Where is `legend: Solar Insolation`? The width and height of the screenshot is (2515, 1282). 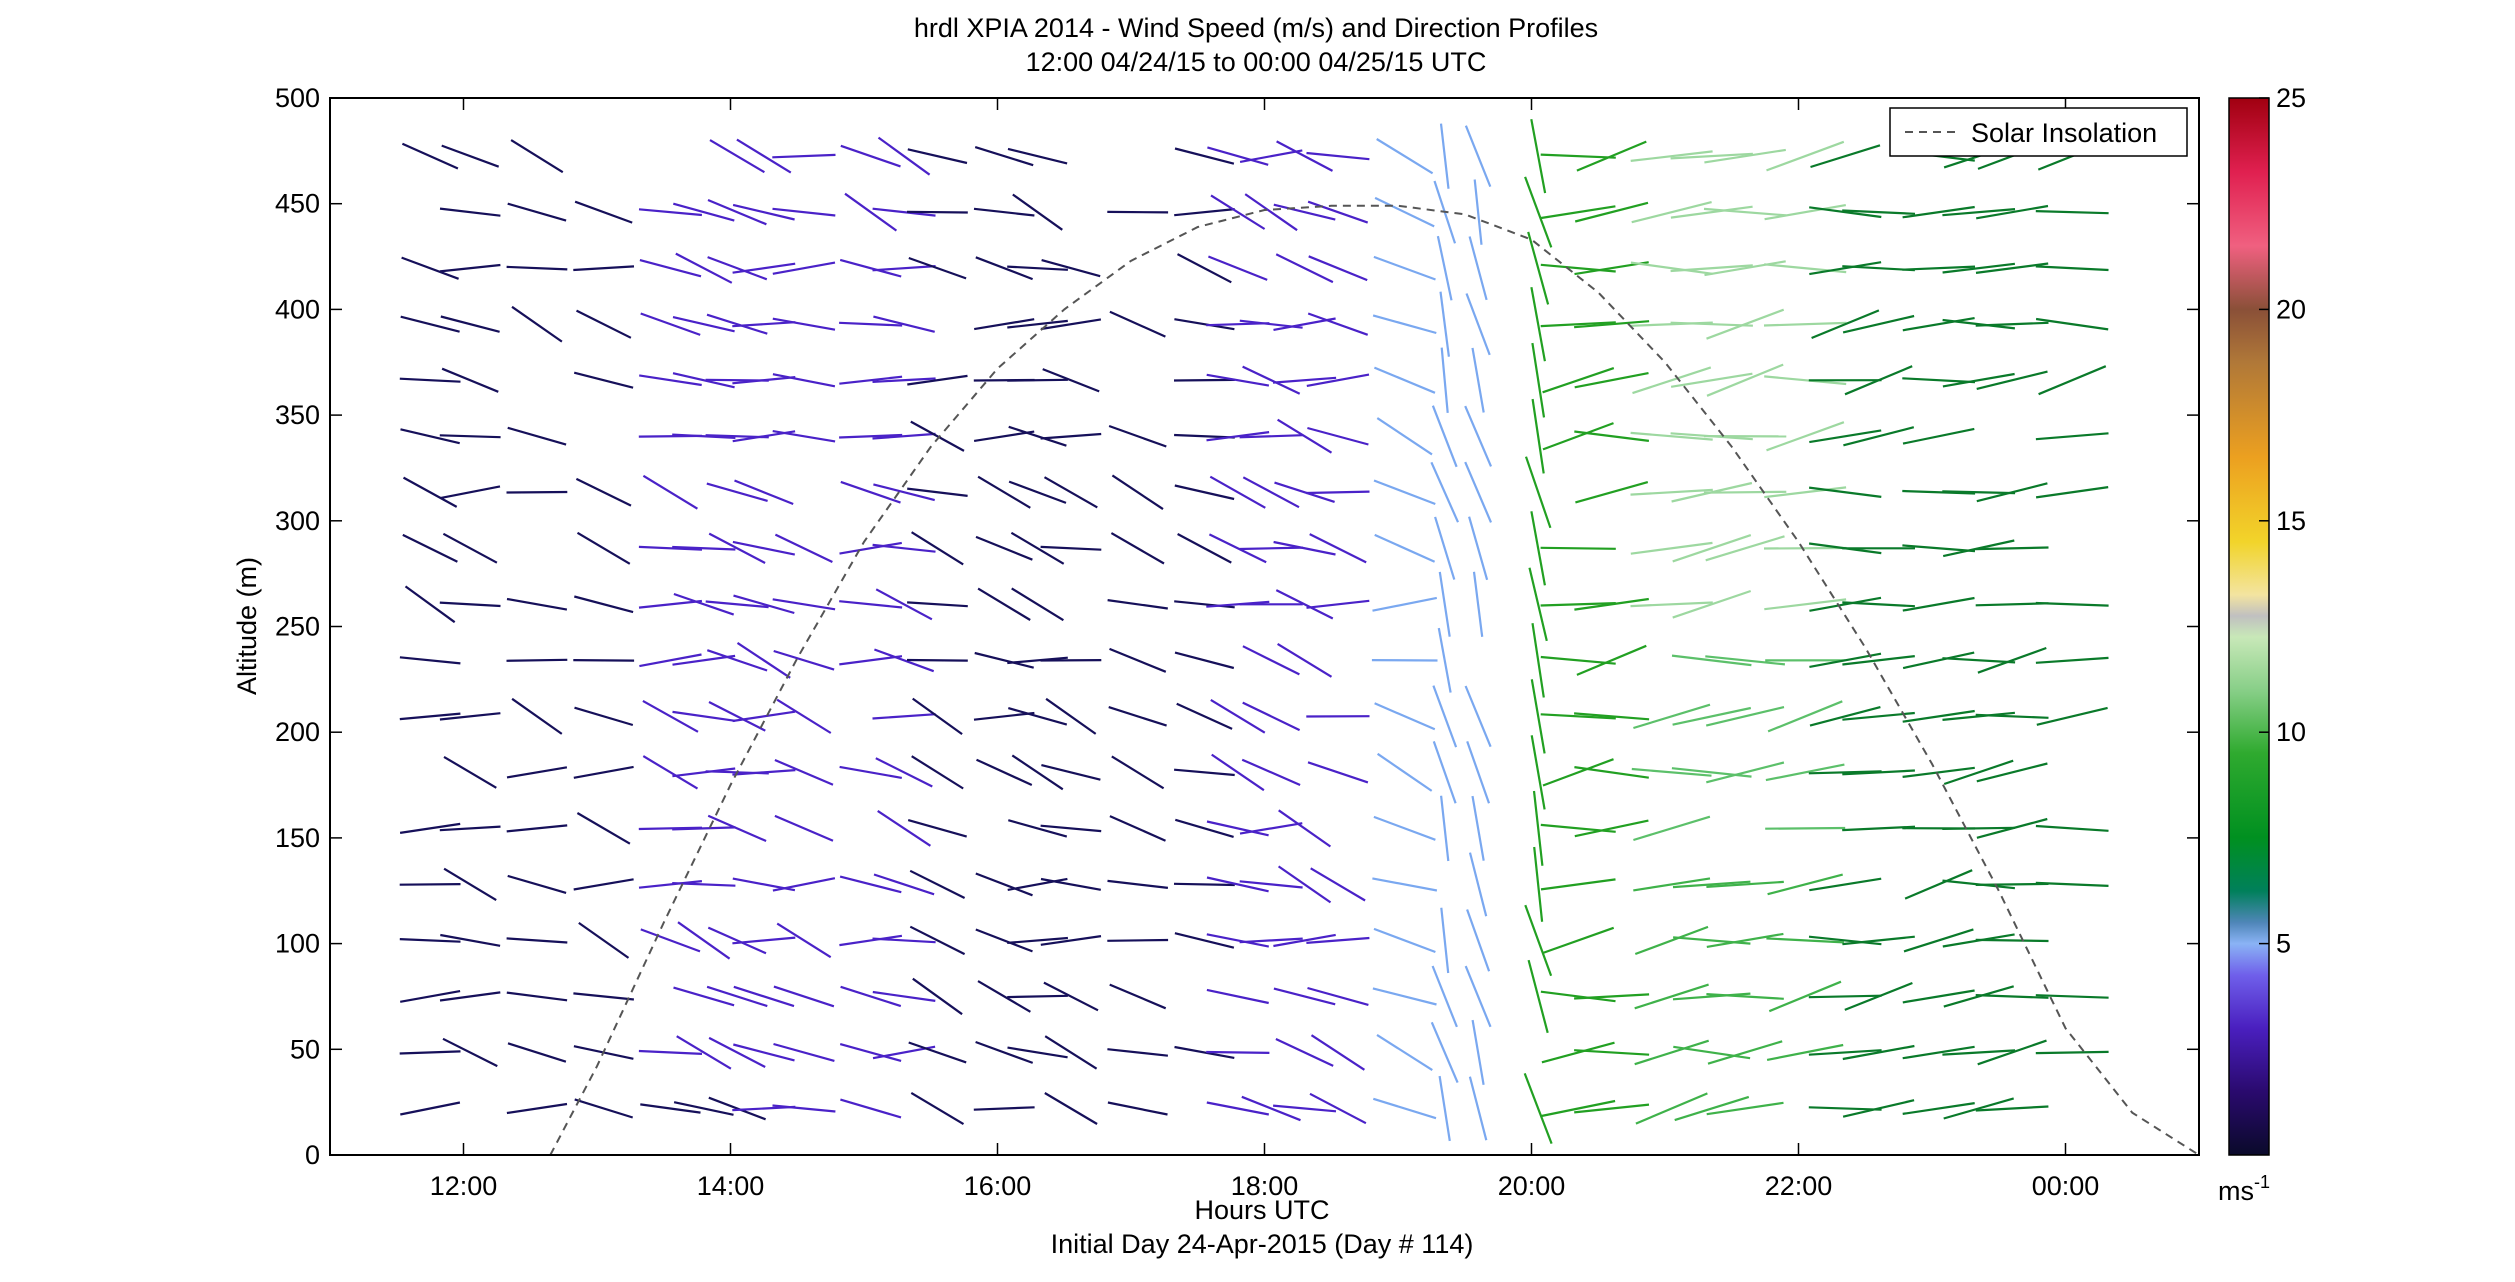 legend: Solar Insolation is located at coordinates (2038, 132).